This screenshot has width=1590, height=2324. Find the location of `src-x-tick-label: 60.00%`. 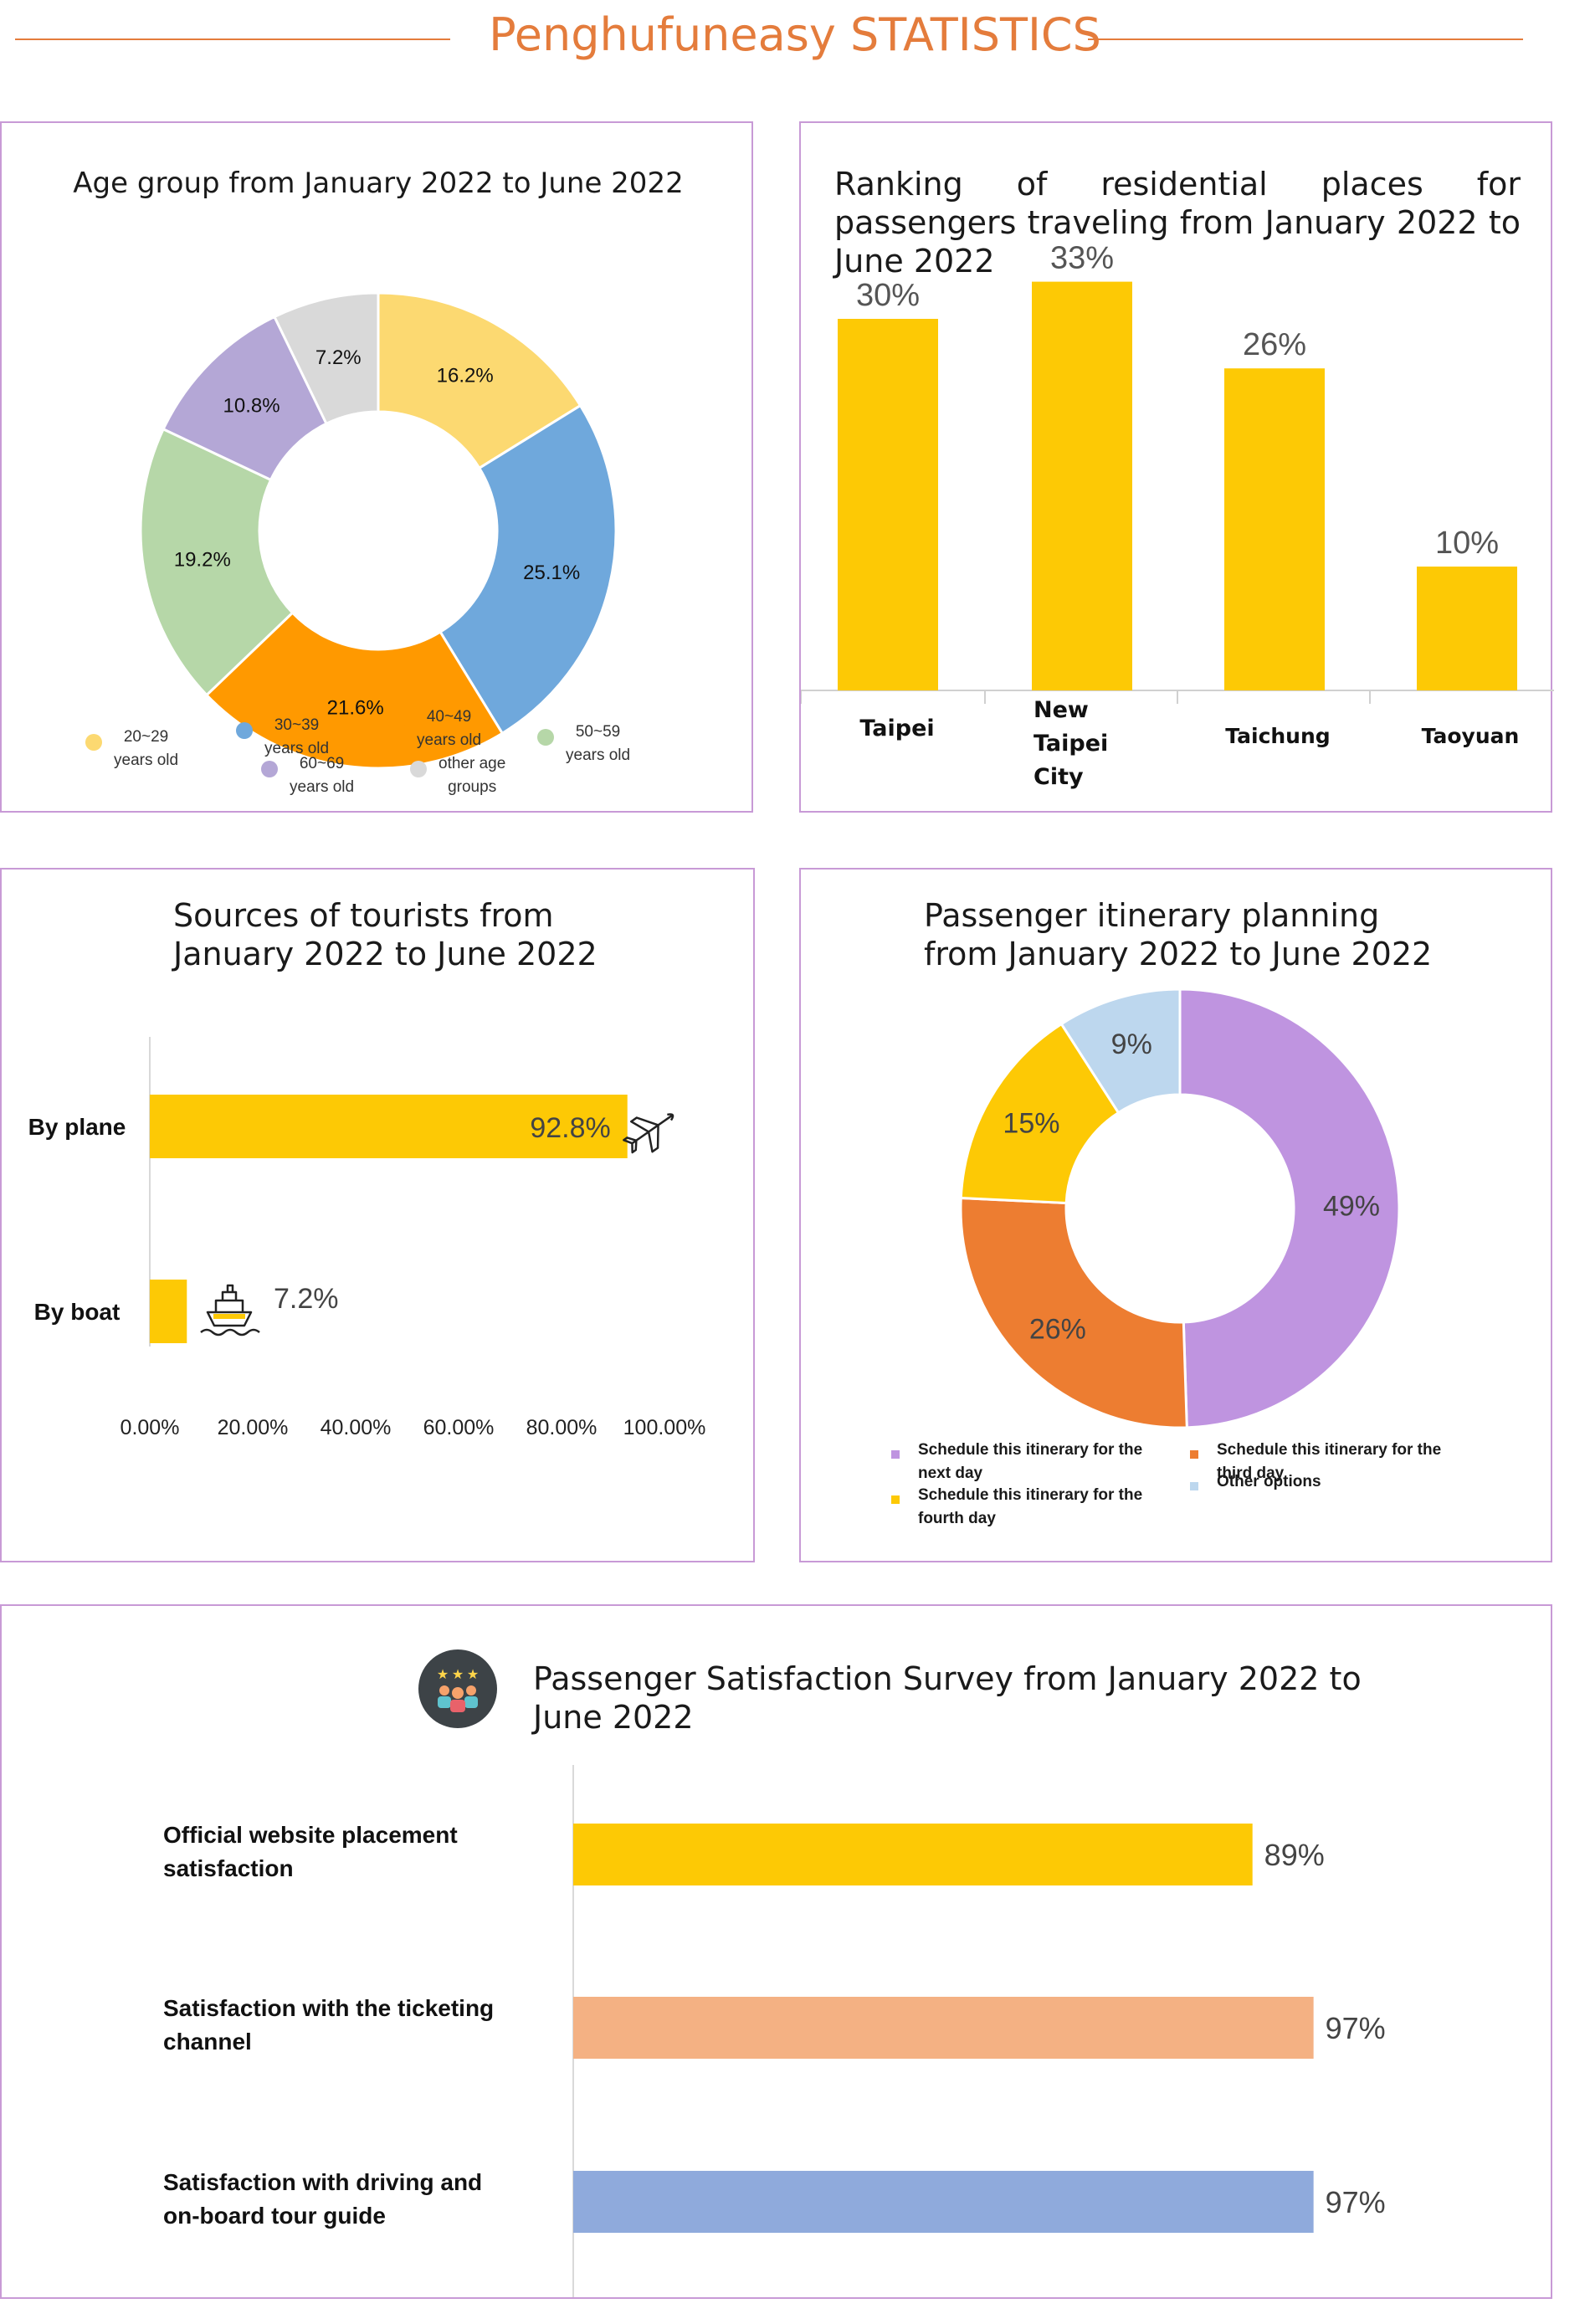

src-x-tick-label: 60.00% is located at coordinates (459, 1427).